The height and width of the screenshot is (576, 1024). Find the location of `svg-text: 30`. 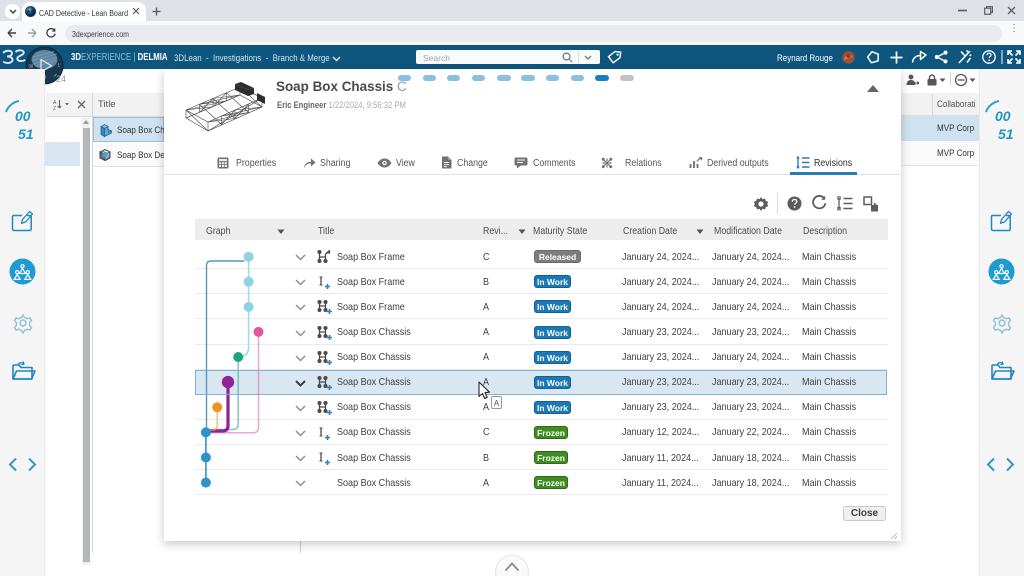

svg-text: 30 is located at coordinates (31, 66).